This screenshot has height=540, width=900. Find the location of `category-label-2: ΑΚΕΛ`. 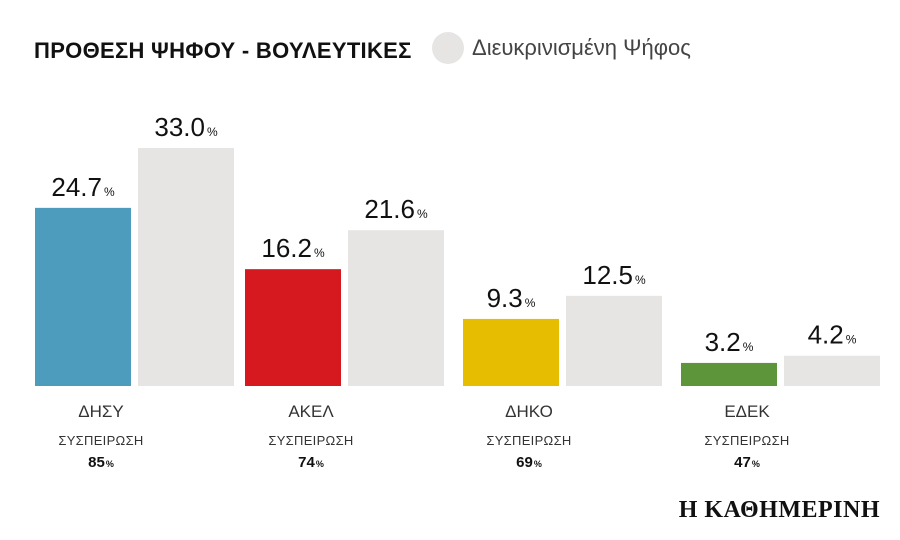

category-label-2: ΑΚΕΛ is located at coordinates (311, 411).